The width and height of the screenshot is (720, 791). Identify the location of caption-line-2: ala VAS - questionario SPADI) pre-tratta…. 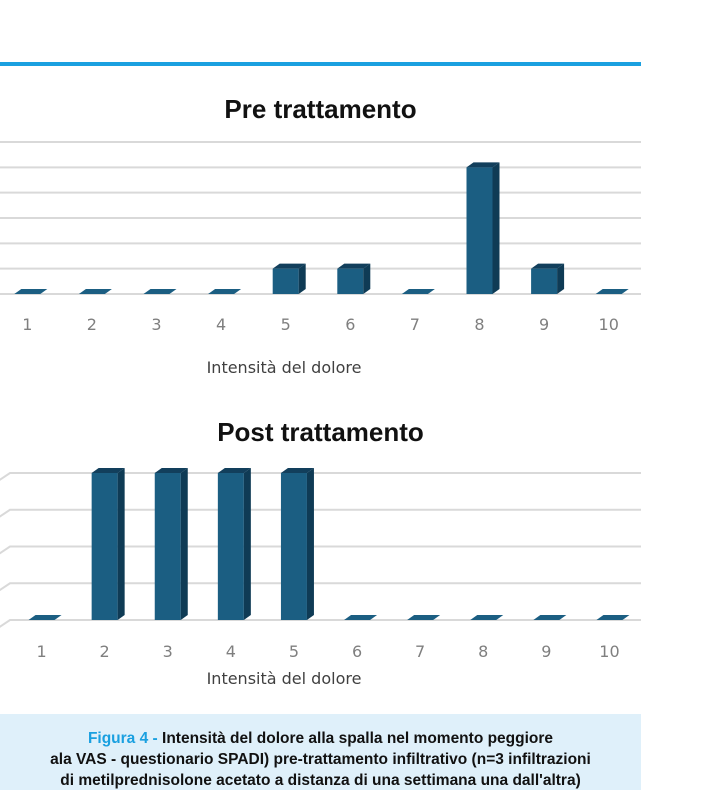
(320, 759).